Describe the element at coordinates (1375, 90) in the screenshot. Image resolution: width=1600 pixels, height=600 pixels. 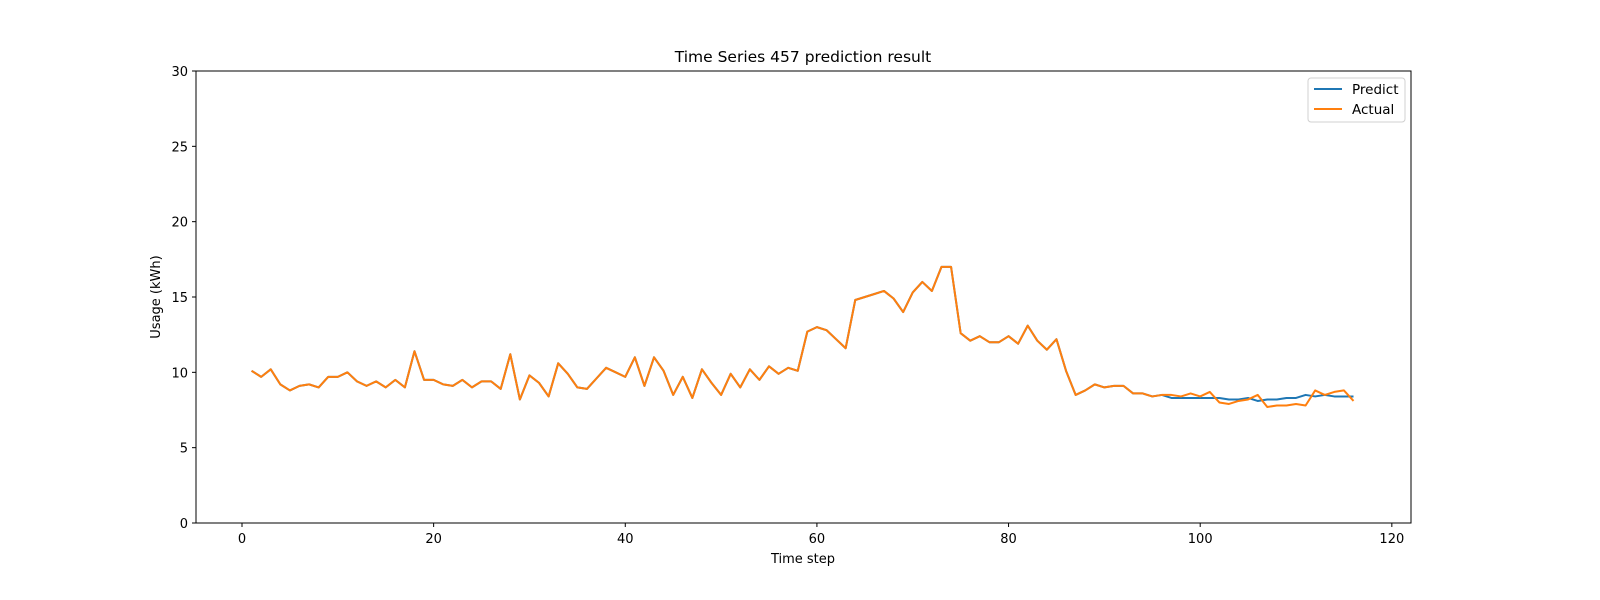
I see `legend-label-predict: Predict` at that location.